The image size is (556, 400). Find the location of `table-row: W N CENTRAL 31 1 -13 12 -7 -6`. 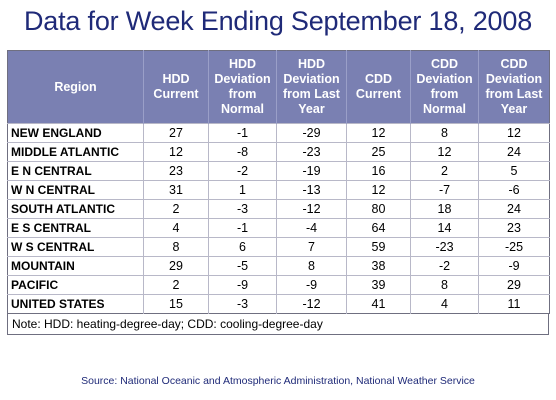

table-row: W N CENTRAL 31 1 -13 12 -7 -6 is located at coordinates (278, 190).